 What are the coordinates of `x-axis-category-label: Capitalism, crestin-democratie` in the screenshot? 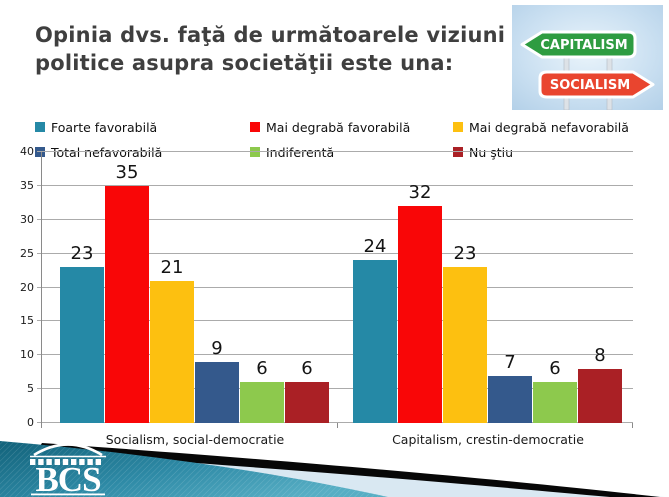 It's located at (488, 439).